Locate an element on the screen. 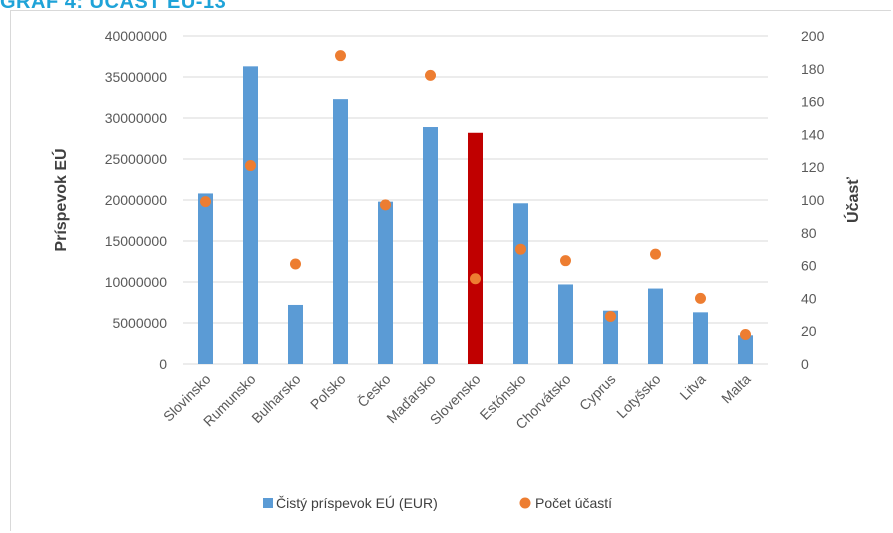 The width and height of the screenshot is (893, 533). y-tick-label: 0 is located at coordinates (163, 364).